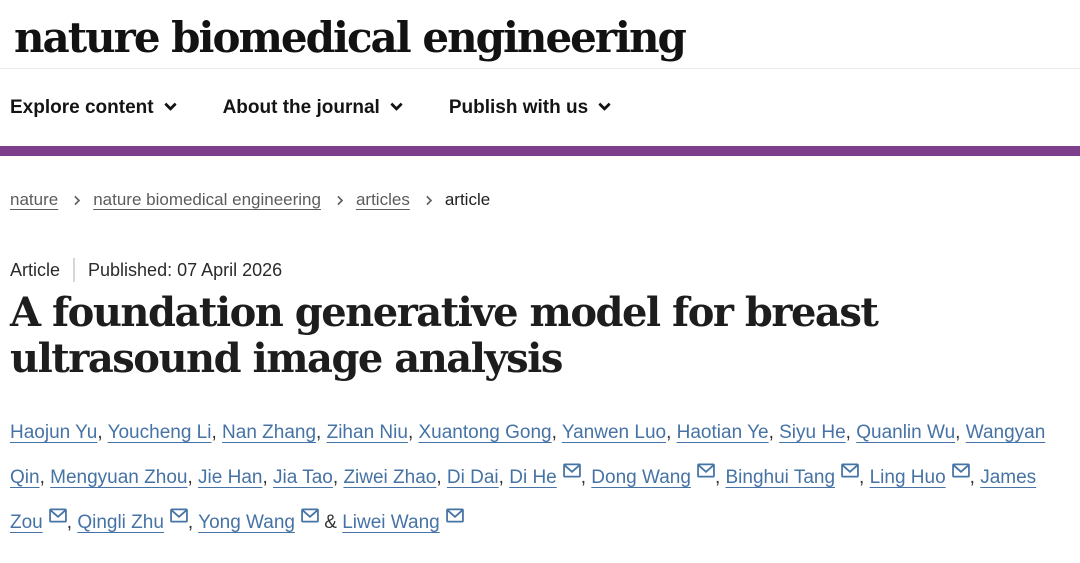  Describe the element at coordinates (391, 522) in the screenshot. I see `author-link-liwei-wang: Liwei Wang` at that location.